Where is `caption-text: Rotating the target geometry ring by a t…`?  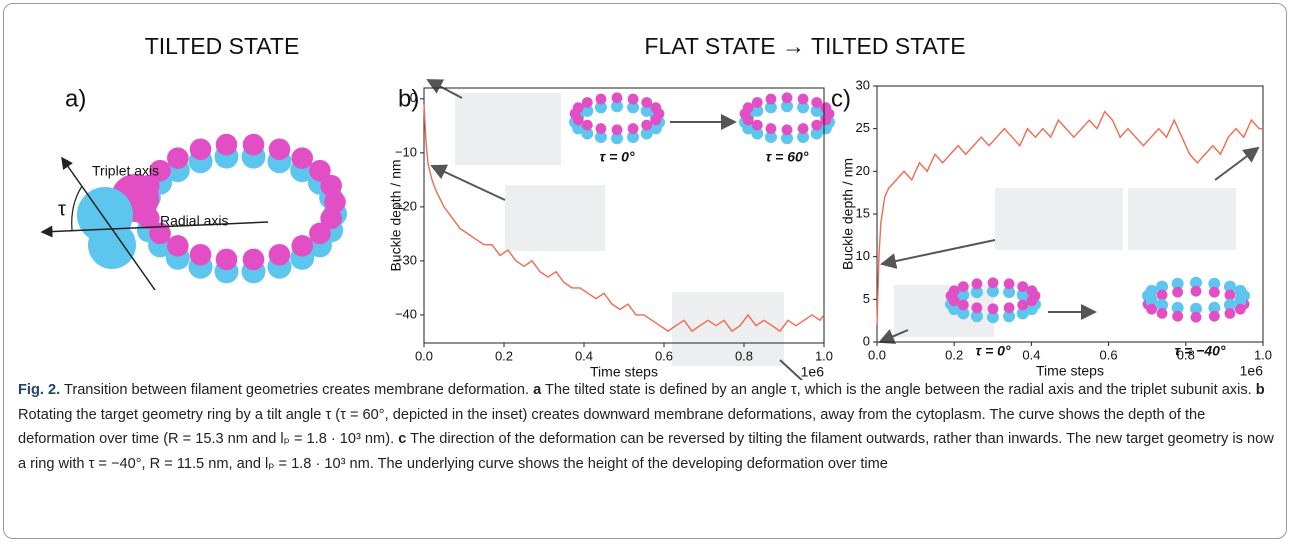
caption-text: Rotating the target geometry ring by a t… is located at coordinates (612, 427).